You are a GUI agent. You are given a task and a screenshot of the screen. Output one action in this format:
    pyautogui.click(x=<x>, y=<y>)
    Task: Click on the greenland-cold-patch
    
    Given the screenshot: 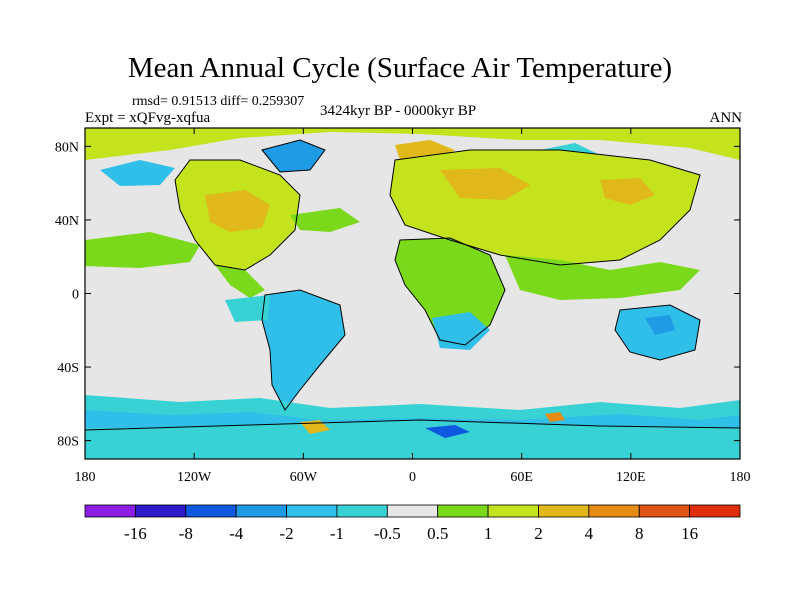 What is the action you would take?
    pyautogui.click(x=293, y=156)
    